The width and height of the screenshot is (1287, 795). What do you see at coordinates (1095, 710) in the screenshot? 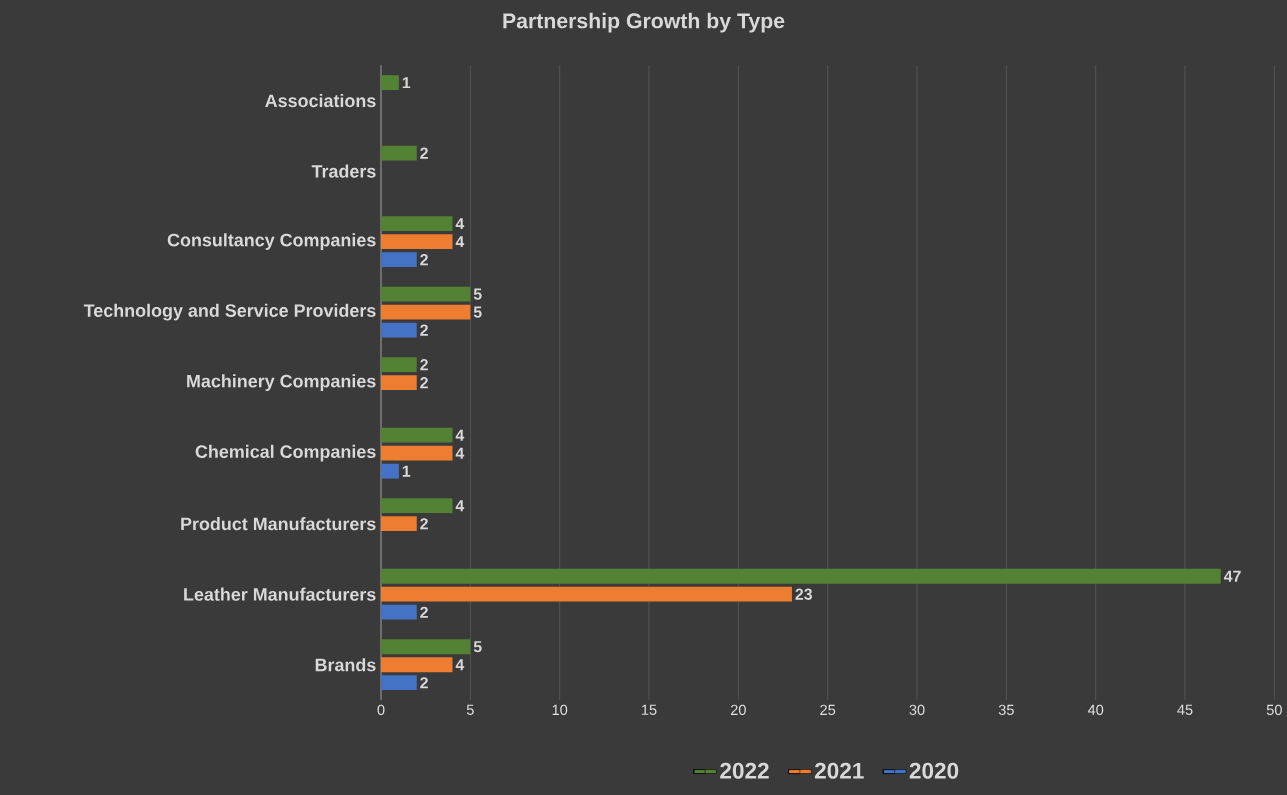
I see `x-tick-label: 40` at bounding box center [1095, 710].